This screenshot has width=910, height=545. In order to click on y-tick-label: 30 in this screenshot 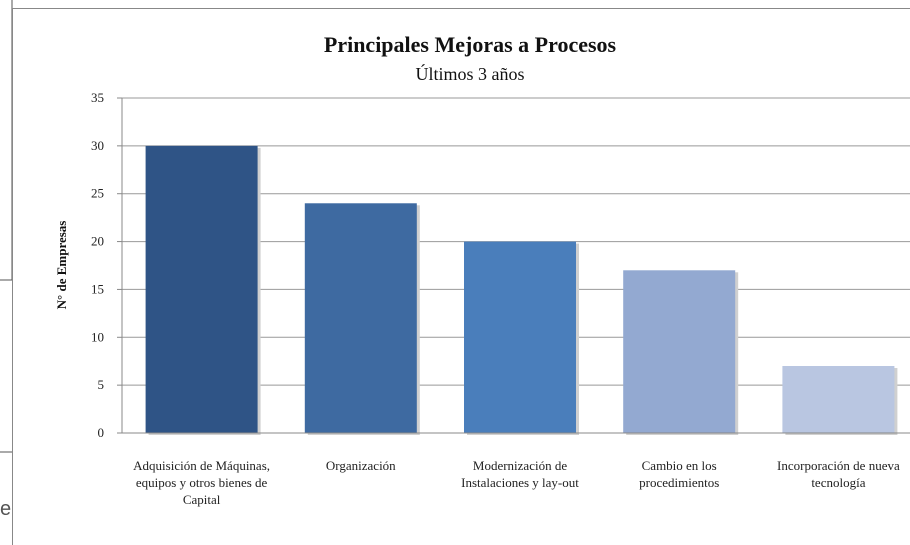, I will do `click(97, 145)`.